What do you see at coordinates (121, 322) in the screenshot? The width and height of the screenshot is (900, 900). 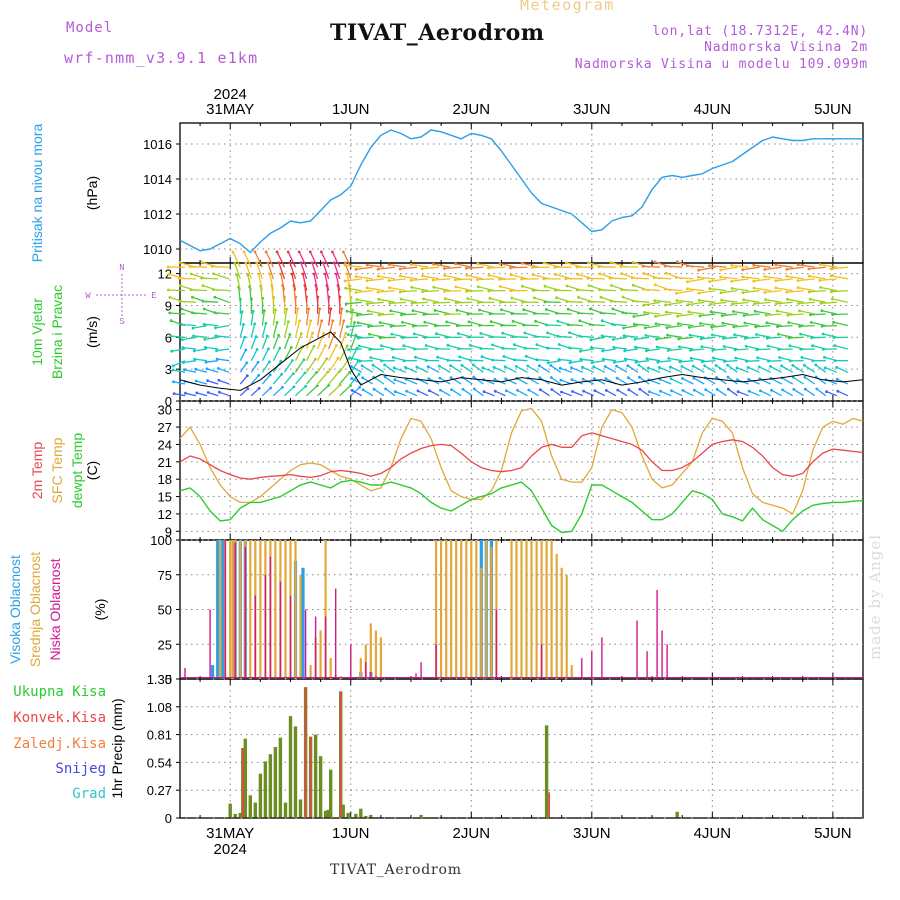 I see `compass-s: S` at bounding box center [121, 322].